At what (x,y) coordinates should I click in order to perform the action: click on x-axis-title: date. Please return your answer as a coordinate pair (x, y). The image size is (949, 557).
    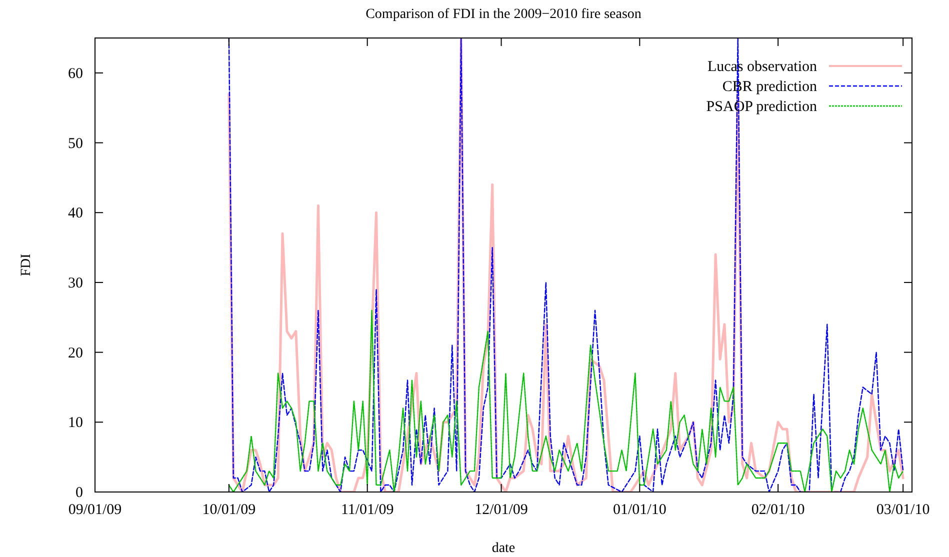
    Looking at the image, I should click on (504, 548).